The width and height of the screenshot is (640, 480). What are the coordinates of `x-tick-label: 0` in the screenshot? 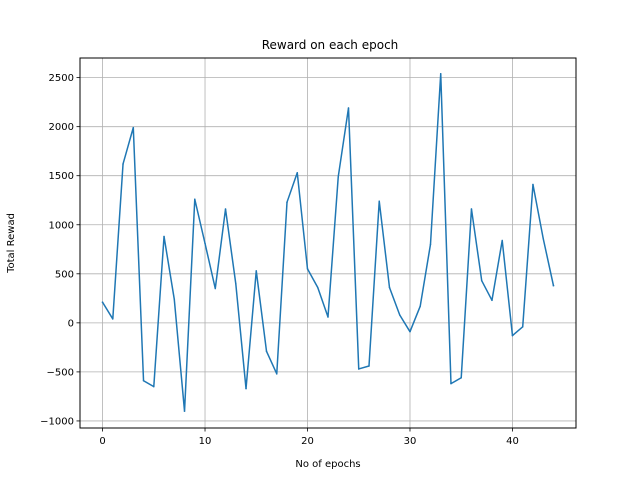 It's located at (102, 441).